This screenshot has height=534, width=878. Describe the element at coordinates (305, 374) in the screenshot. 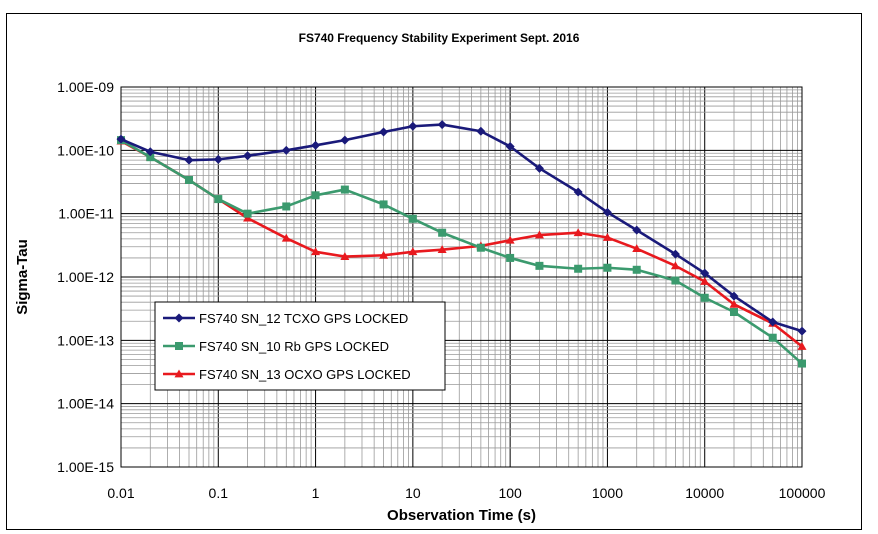

I see `legend-label: FS740 SN_13 OCXO GPS LOCKED` at that location.